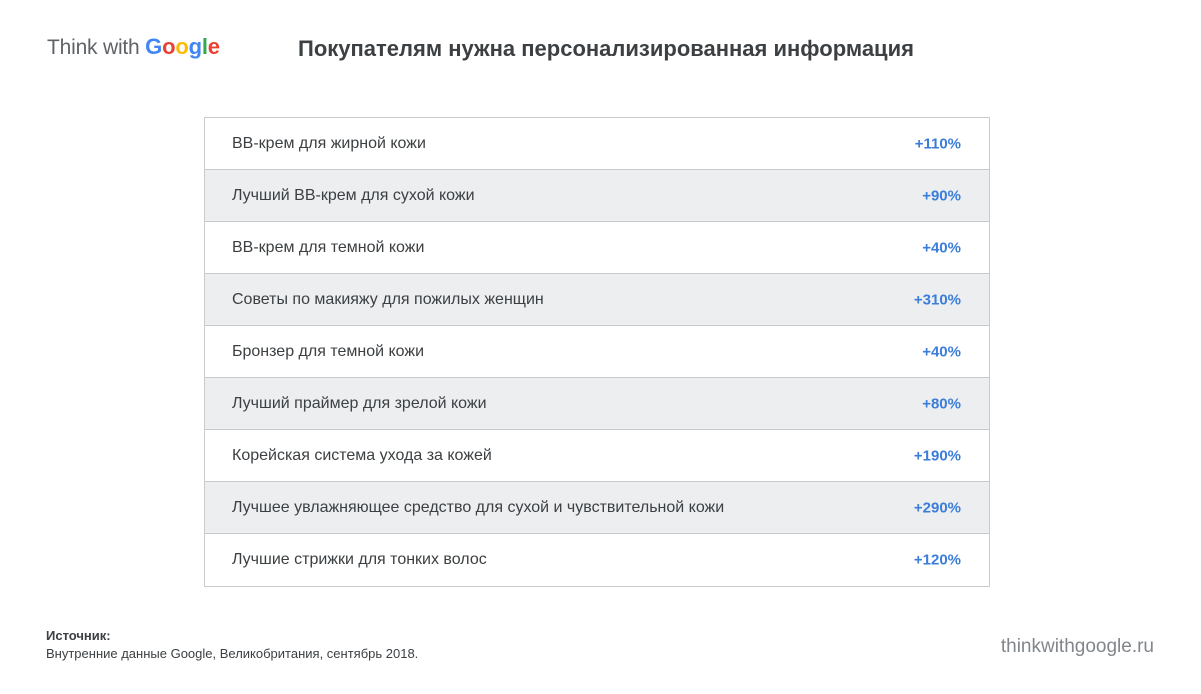 This screenshot has height=694, width=1201. I want to click on row-label: BB-крем для жирной кожи, so click(329, 143).